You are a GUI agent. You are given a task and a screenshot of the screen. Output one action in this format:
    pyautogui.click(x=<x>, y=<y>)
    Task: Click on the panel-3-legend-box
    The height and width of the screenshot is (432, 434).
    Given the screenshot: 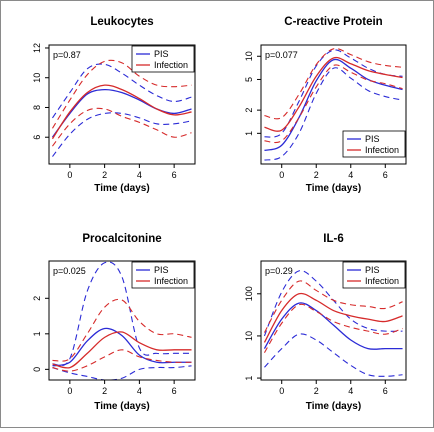 What is the action you would take?
    pyautogui.click(x=163, y=275)
    